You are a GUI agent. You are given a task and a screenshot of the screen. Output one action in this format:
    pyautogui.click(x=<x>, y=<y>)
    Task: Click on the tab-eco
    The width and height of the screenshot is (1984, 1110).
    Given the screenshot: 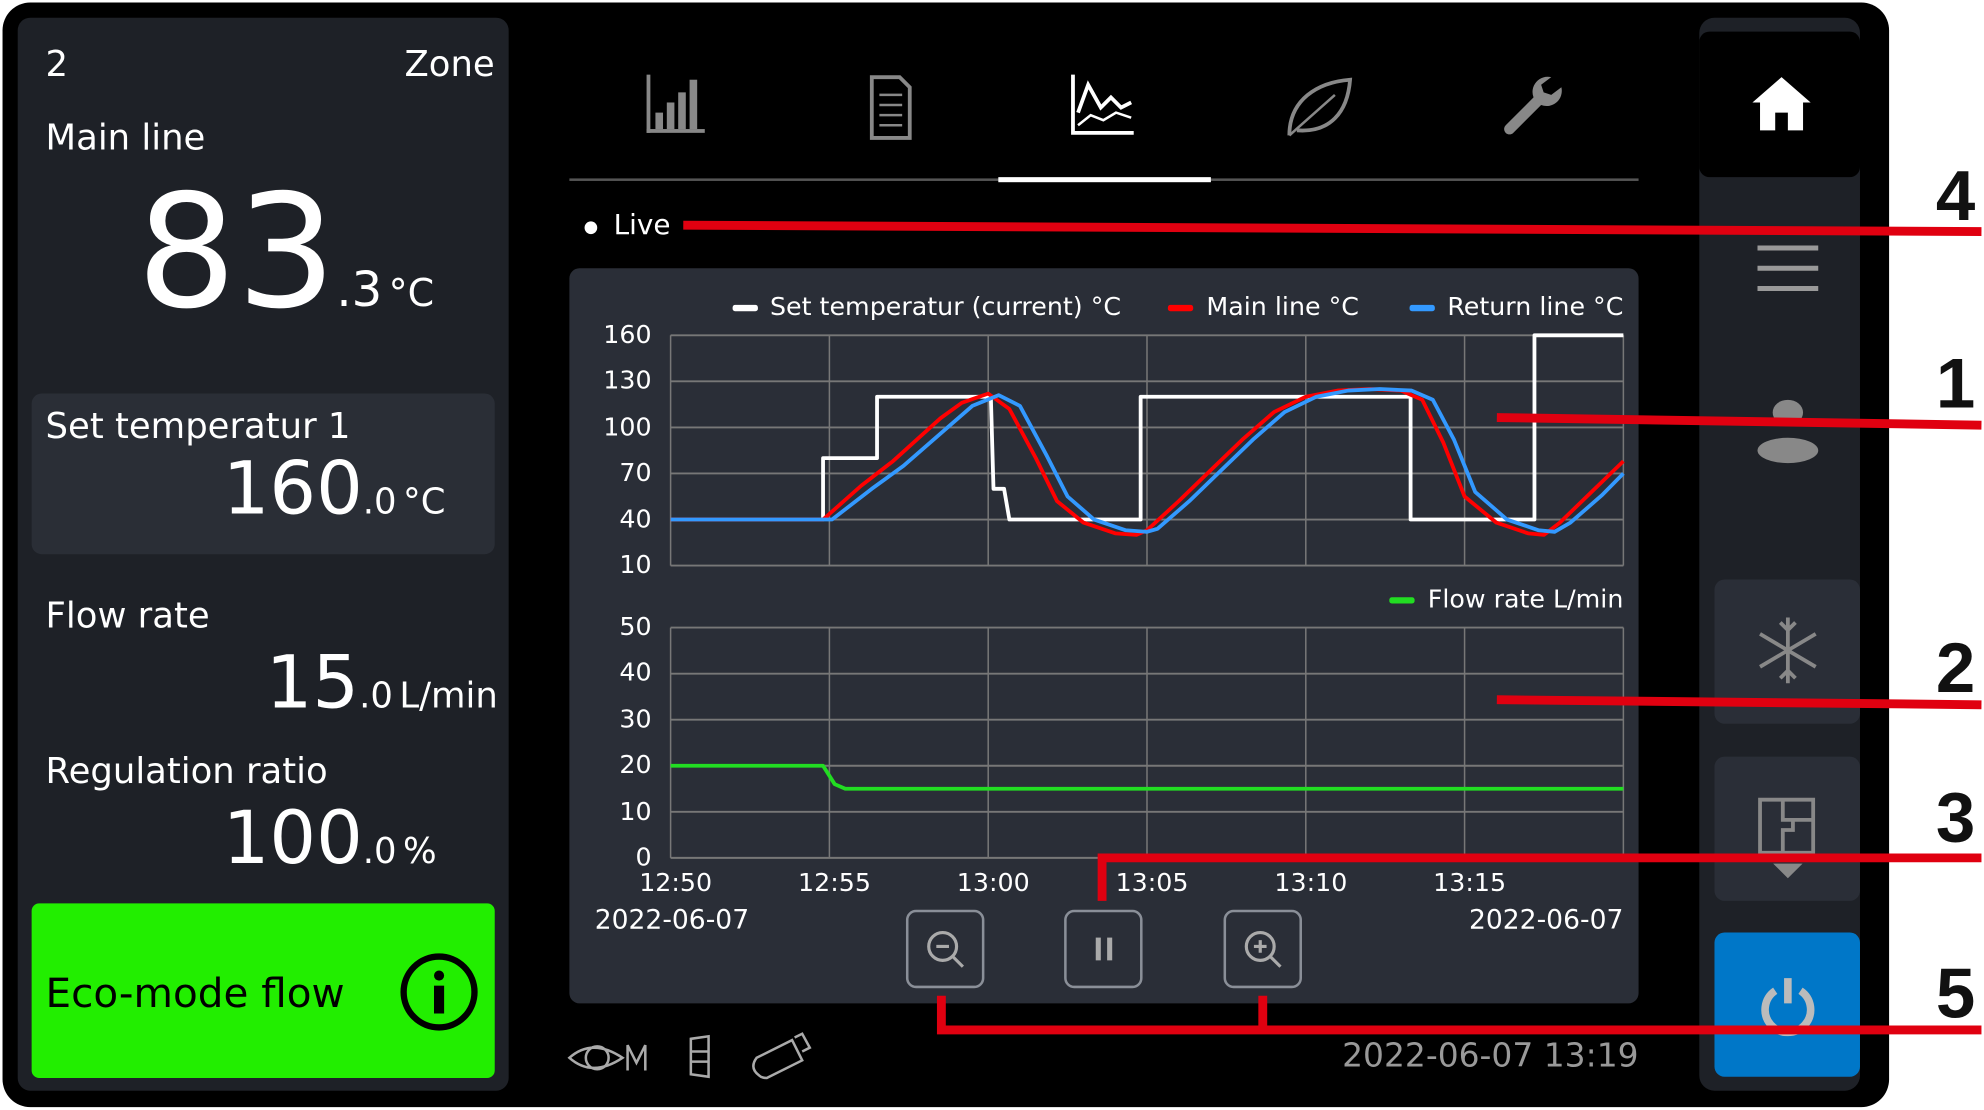 What is the action you would take?
    pyautogui.click(x=1317, y=108)
    